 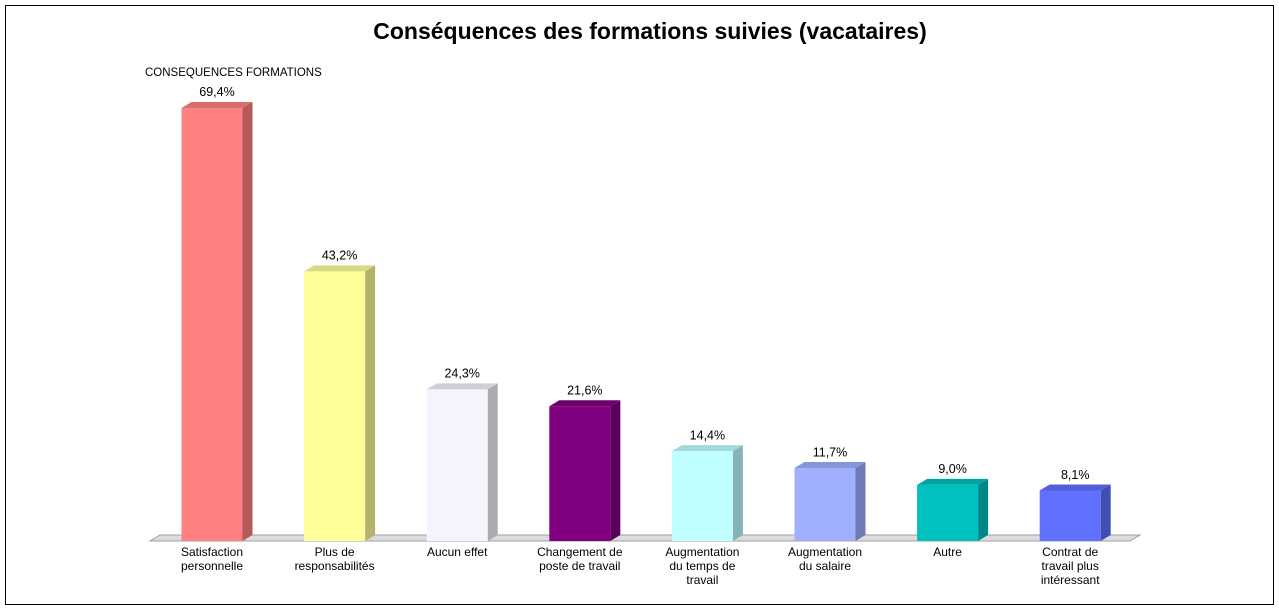 What do you see at coordinates (702, 566) in the screenshot?
I see `x-tick-label: Augmentation du temps de travail` at bounding box center [702, 566].